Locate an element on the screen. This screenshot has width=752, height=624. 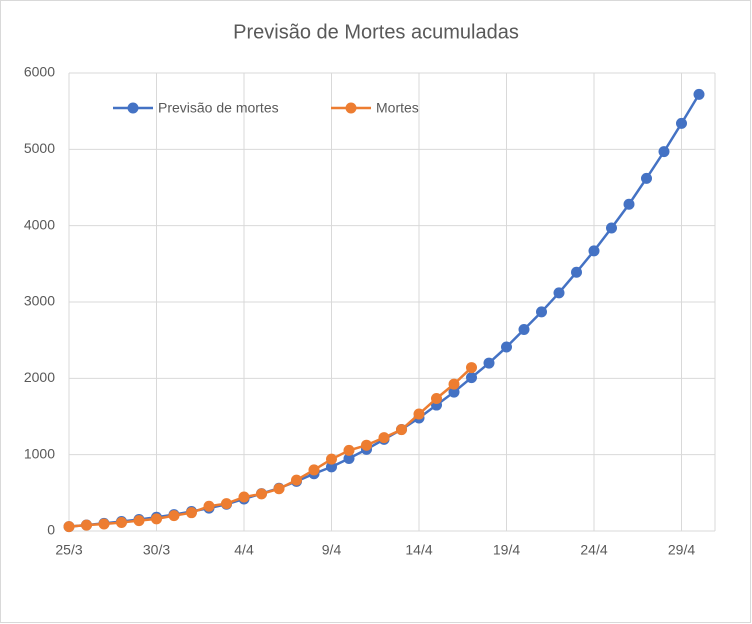
y-tick-label: 5000 is located at coordinates (39, 148).